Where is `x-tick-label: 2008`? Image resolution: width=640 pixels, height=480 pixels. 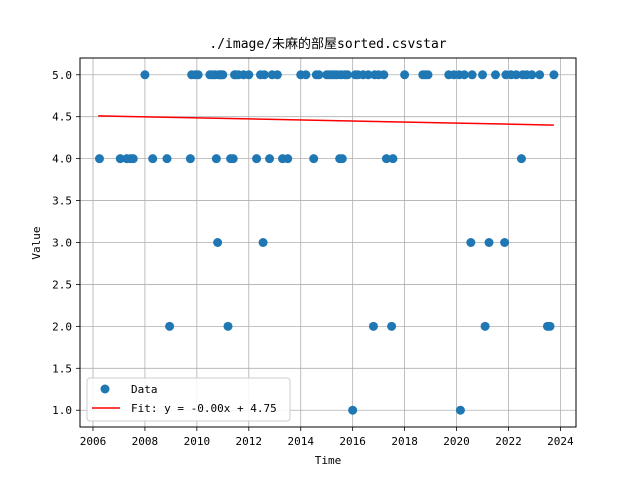
x-tick-label: 2008 is located at coordinates (145, 441).